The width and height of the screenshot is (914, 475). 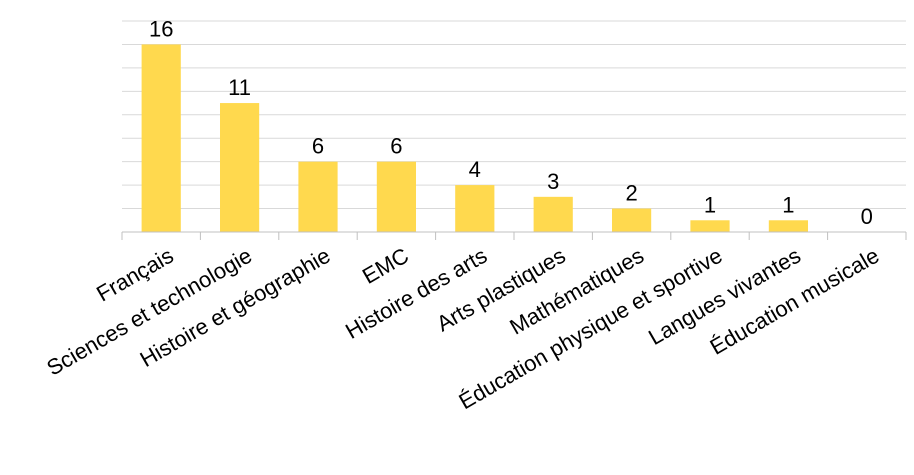 What do you see at coordinates (239, 87) in the screenshot?
I see `data-label: 11` at bounding box center [239, 87].